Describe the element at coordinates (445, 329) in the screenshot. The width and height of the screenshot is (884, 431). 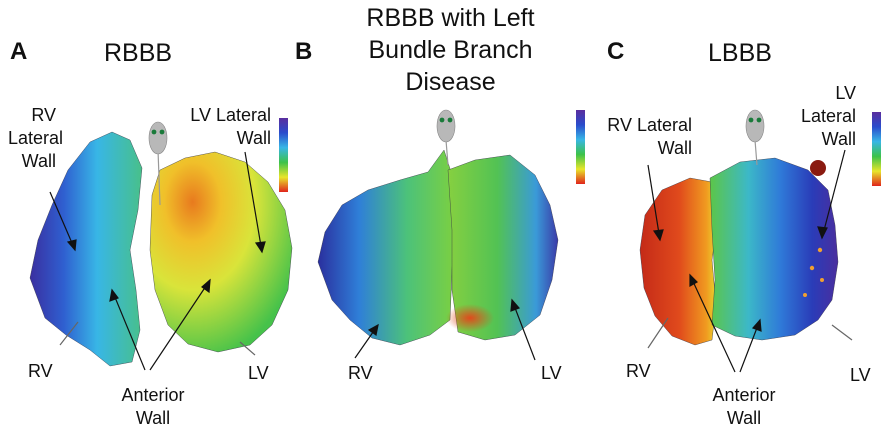
I see `panel-b-arrows` at that location.